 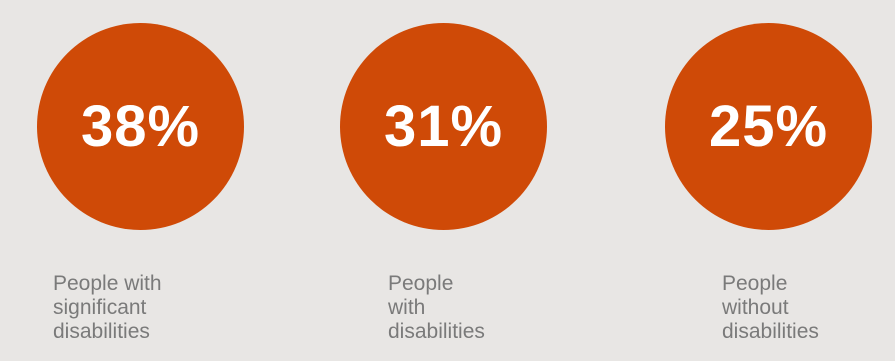 I want to click on stat-circle: 38%, so click(x=140, y=126).